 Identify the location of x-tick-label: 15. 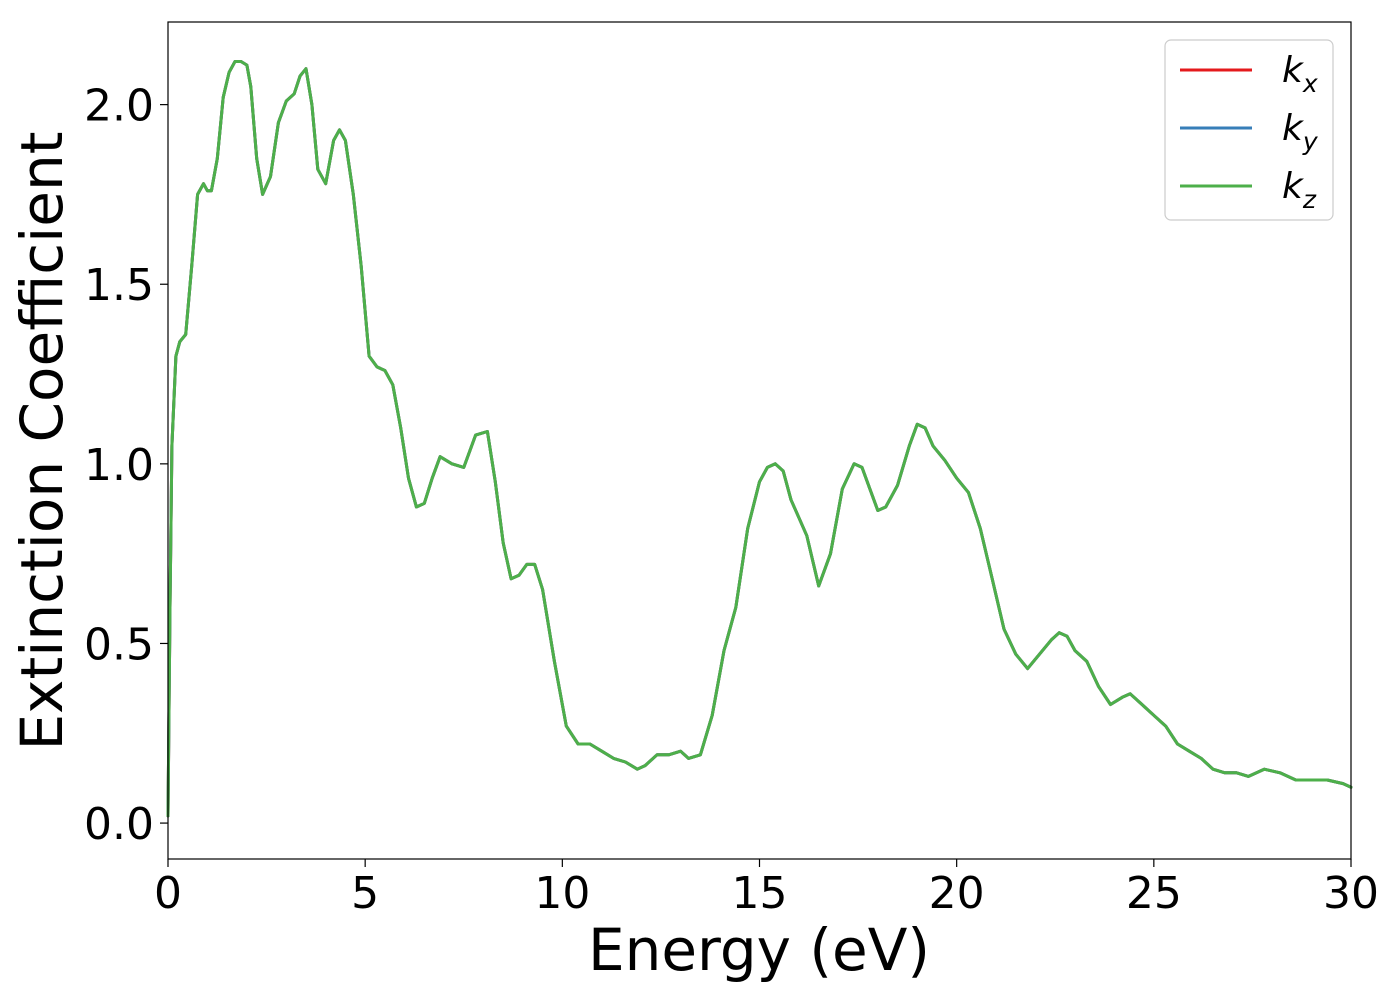
(760, 893).